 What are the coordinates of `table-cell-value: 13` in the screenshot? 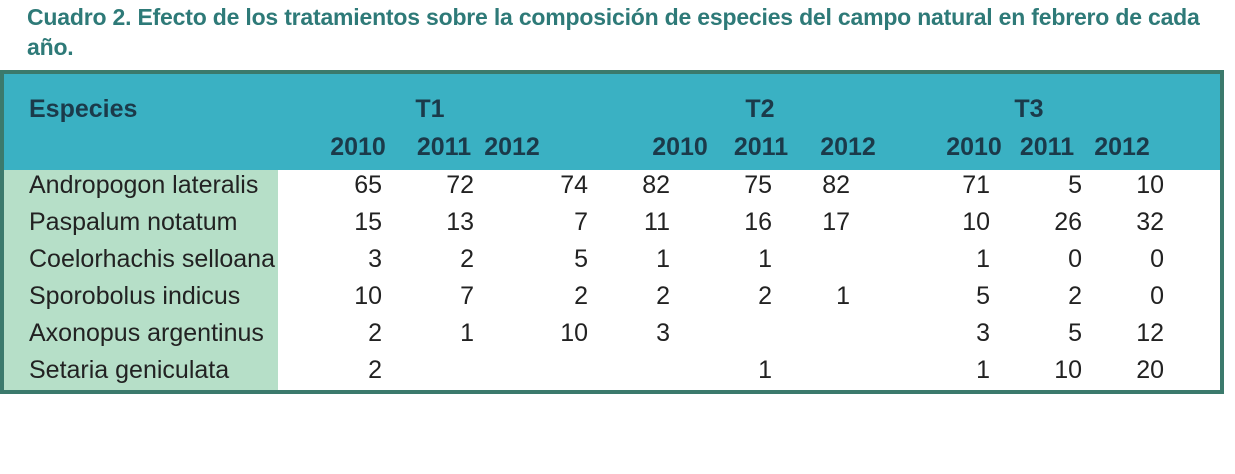 It's located at (460, 222).